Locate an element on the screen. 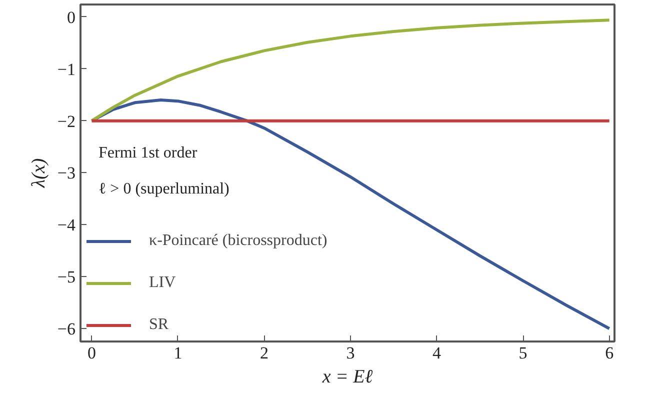 The image size is (649, 401). x-tick-label: 4 is located at coordinates (437, 353).